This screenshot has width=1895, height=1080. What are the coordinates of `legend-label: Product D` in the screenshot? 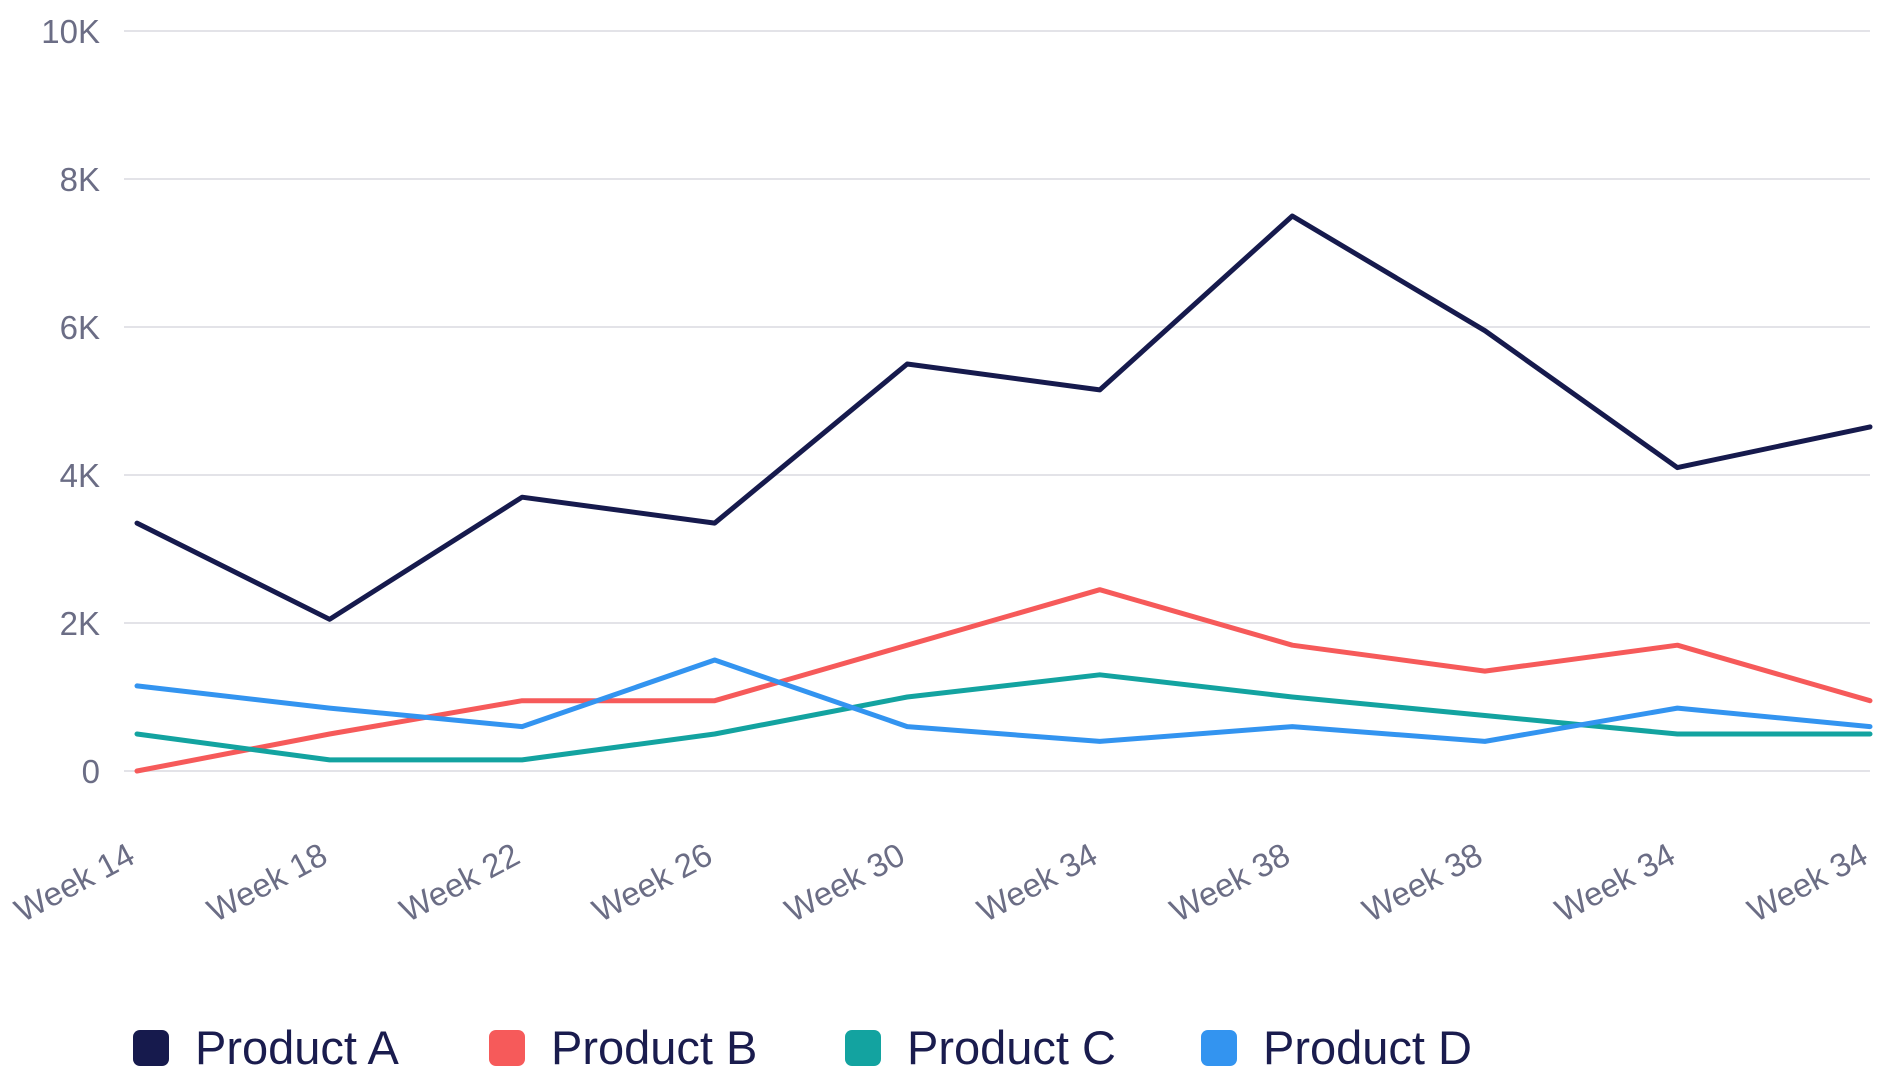 It's located at (1367, 1047).